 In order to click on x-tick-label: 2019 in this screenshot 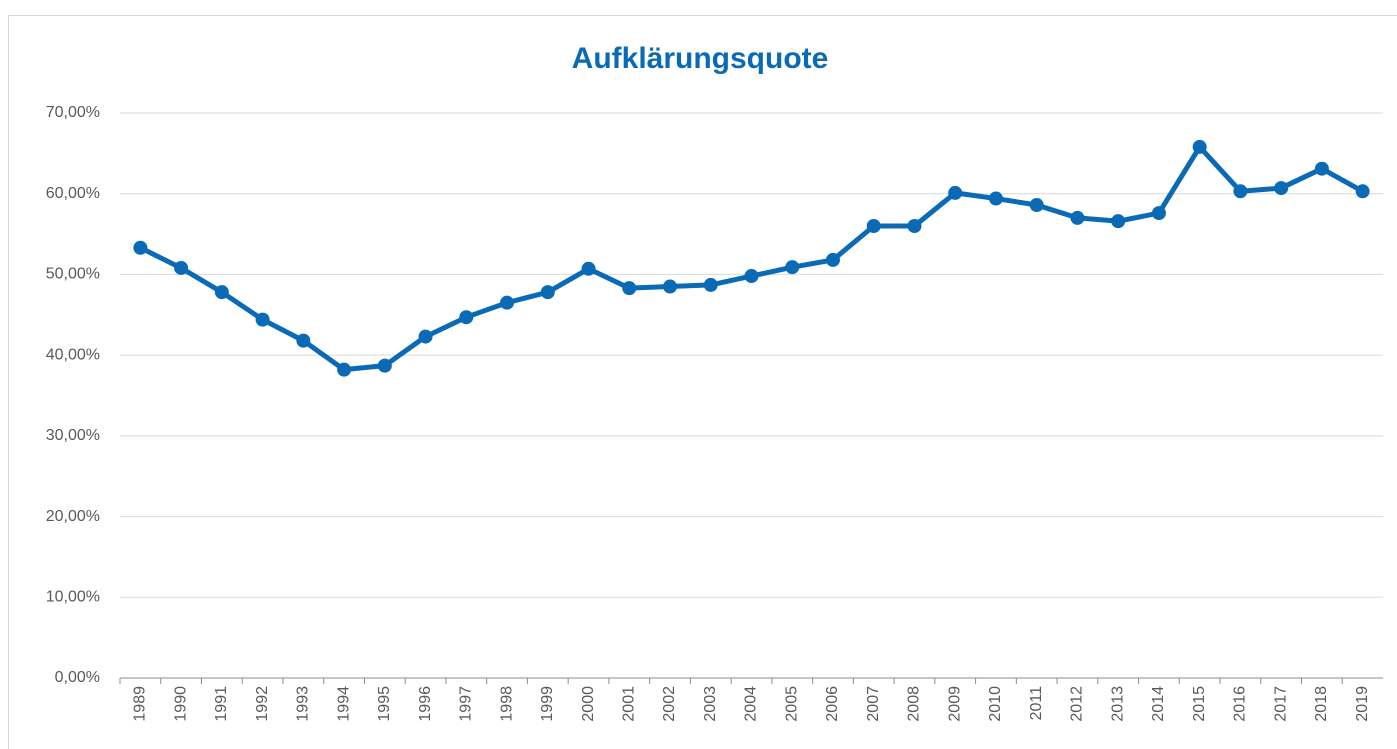, I will do `click(1362, 704)`.